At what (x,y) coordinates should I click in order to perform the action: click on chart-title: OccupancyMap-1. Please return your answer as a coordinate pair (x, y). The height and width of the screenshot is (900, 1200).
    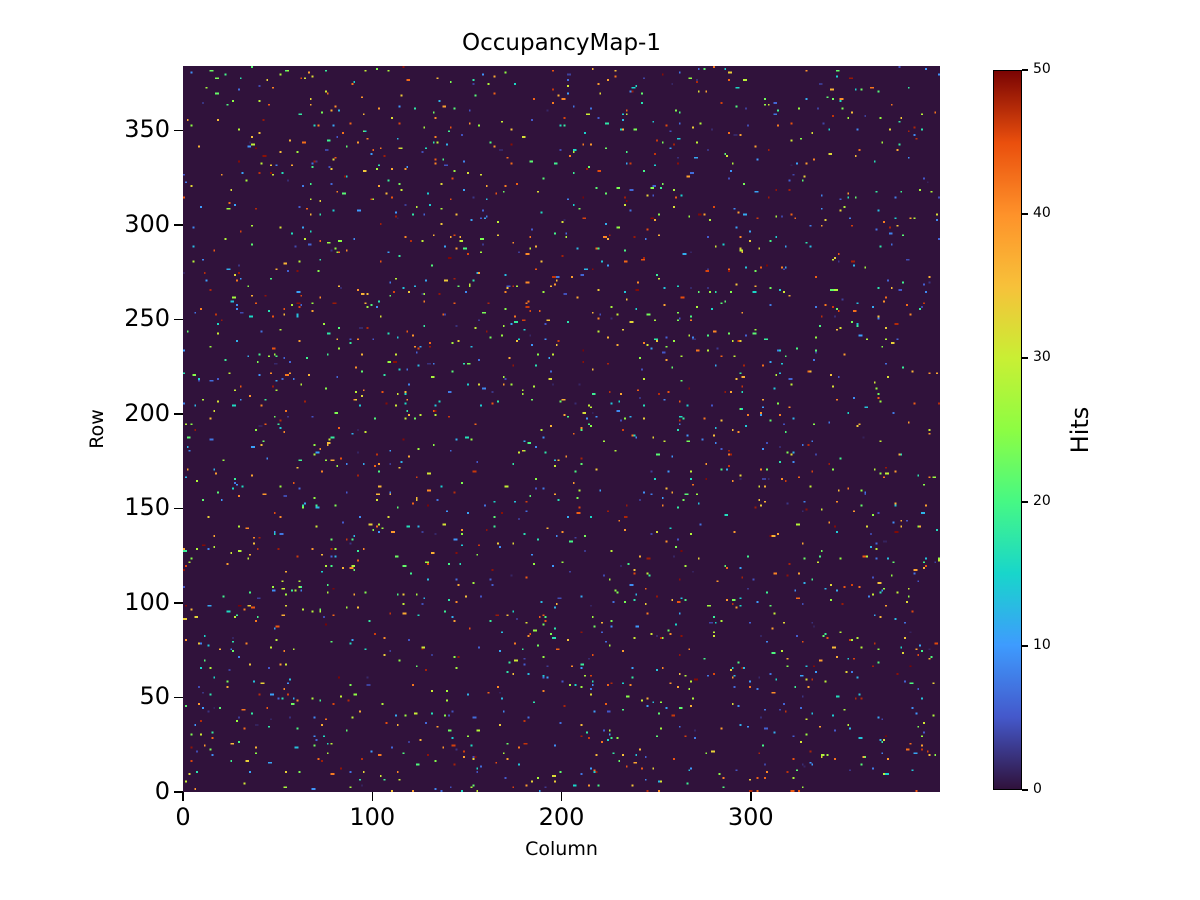
    Looking at the image, I should click on (561, 43).